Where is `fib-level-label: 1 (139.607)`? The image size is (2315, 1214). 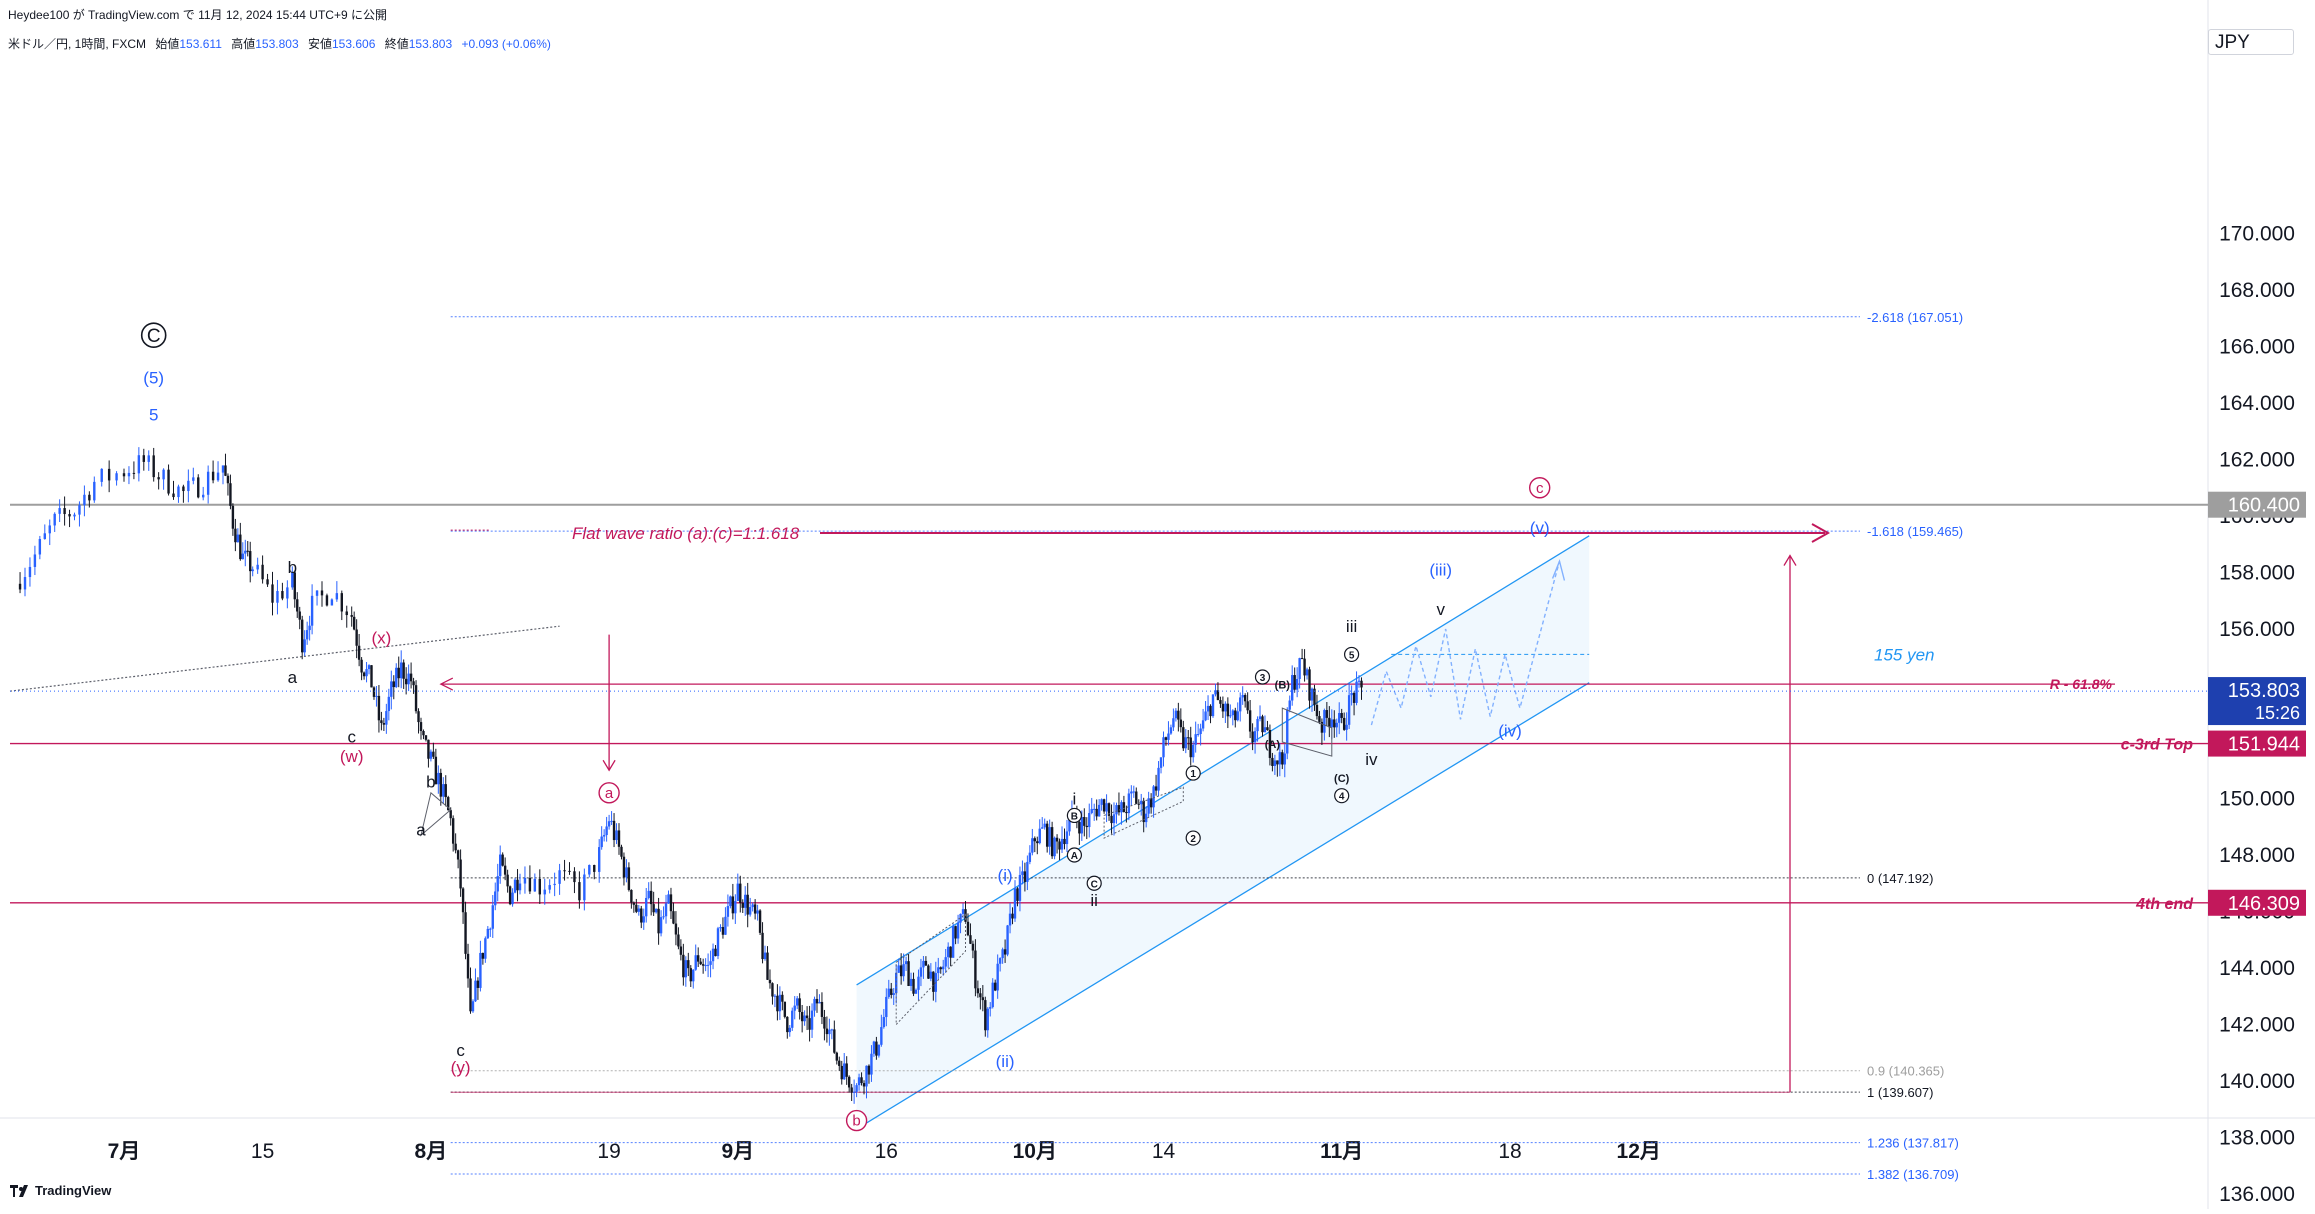 fib-level-label: 1 (139.607) is located at coordinates (1900, 1092).